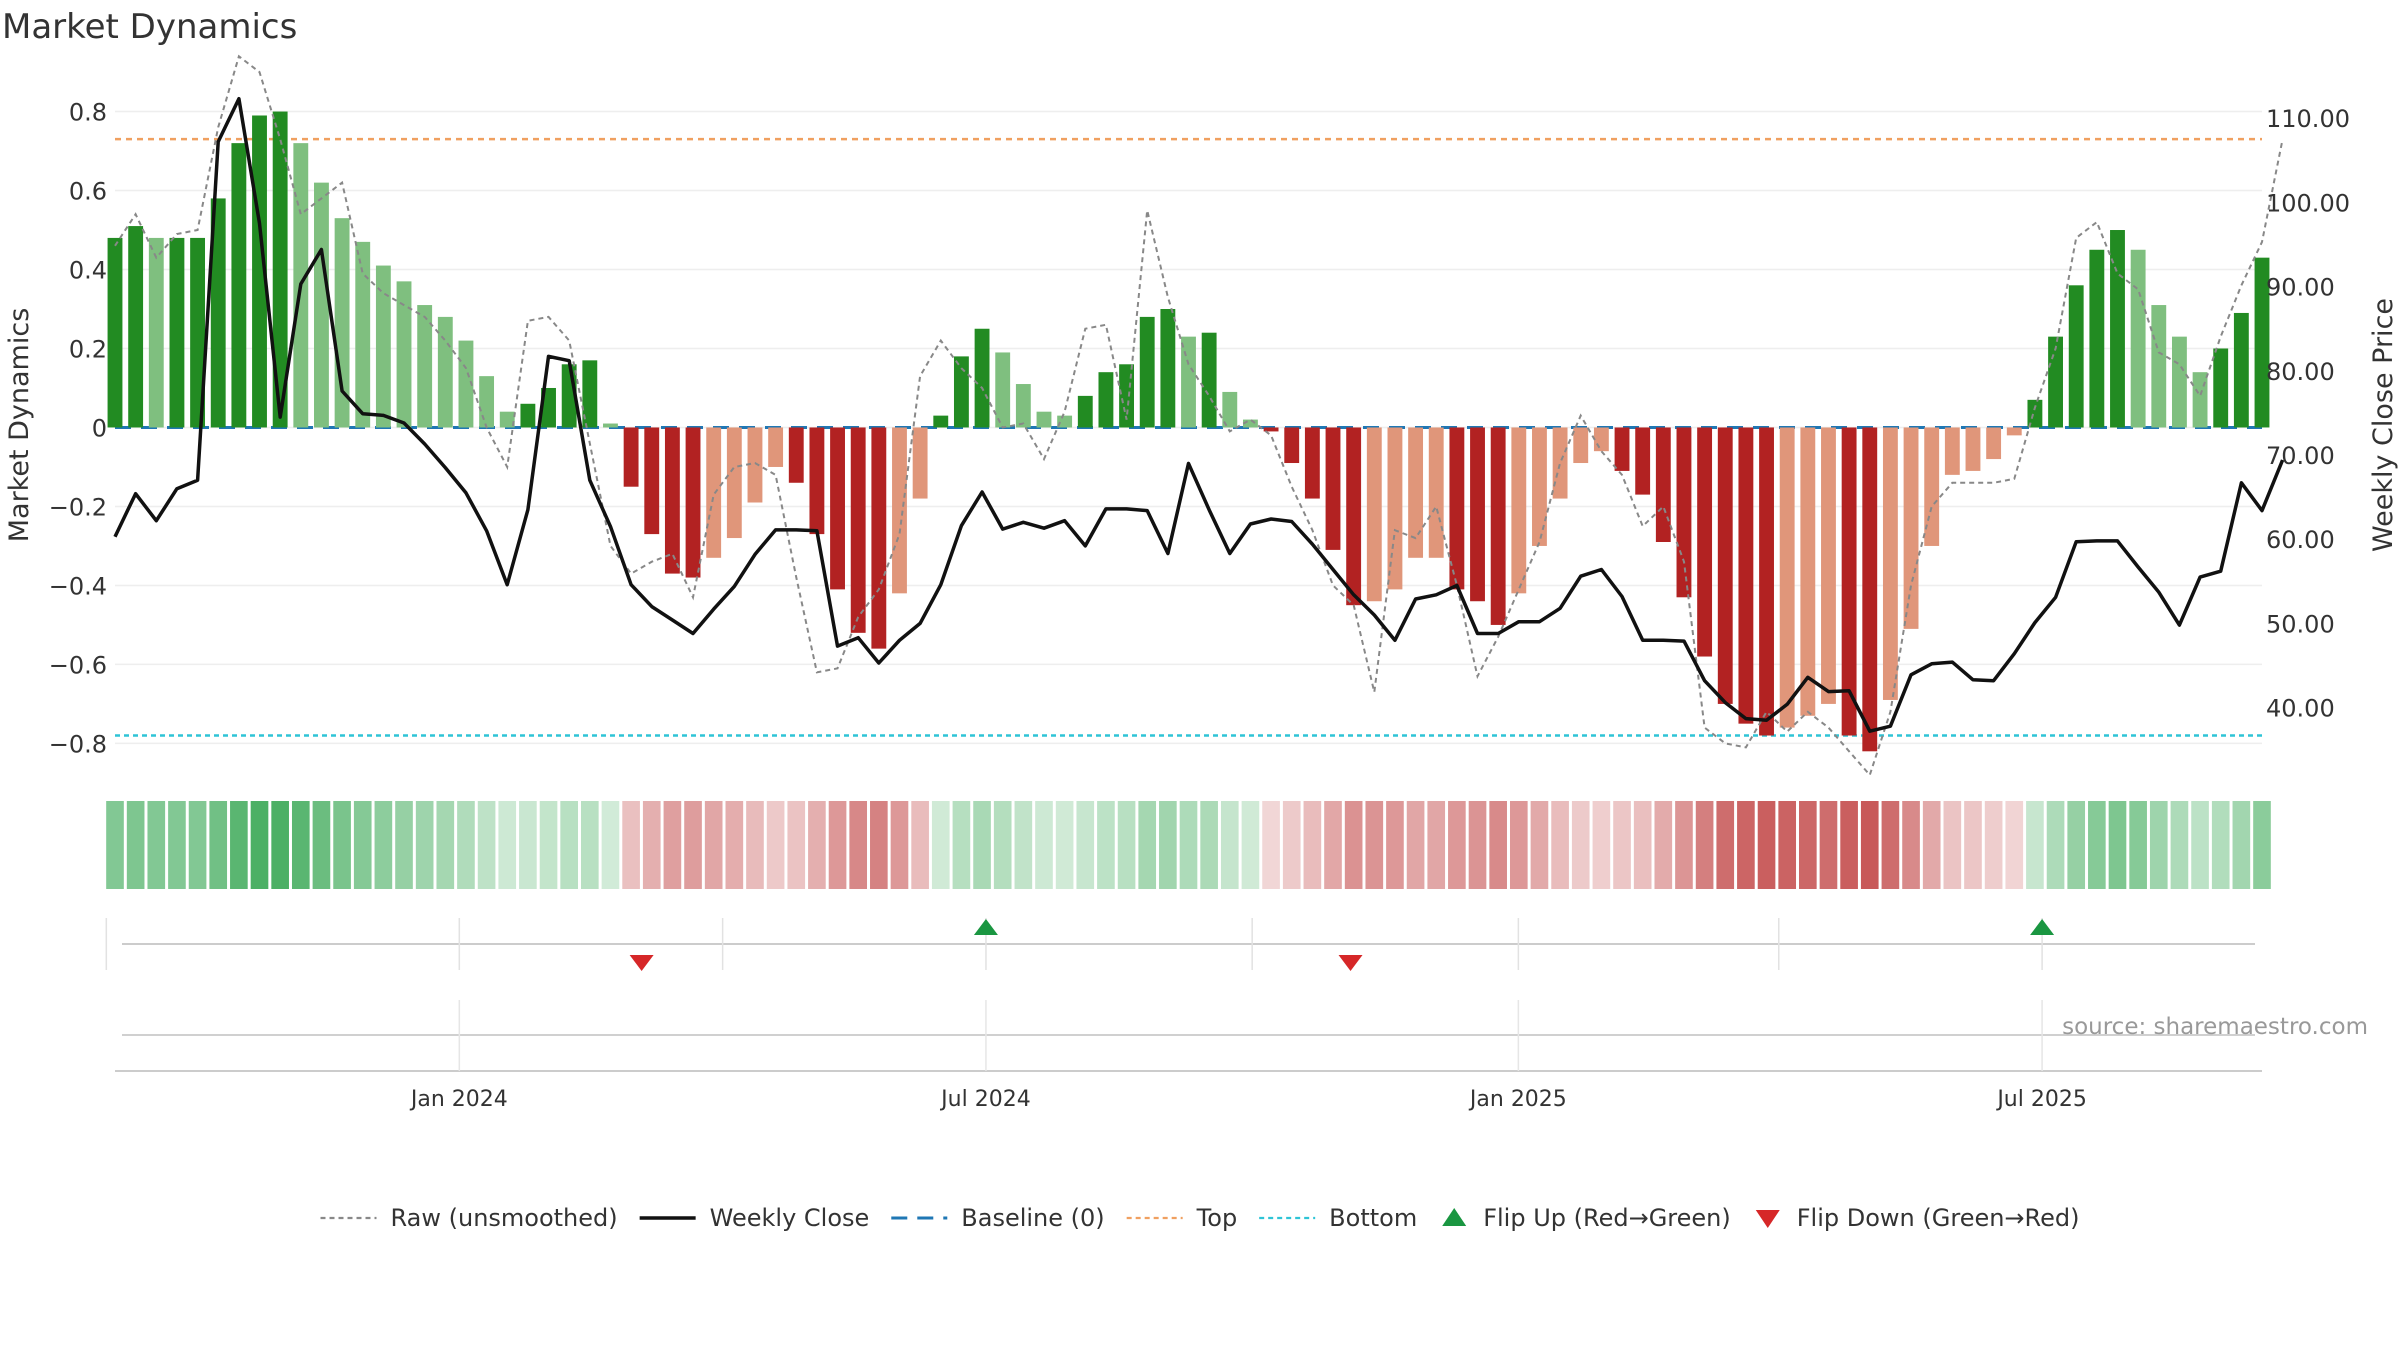 This screenshot has height=1350, width=2400. What do you see at coordinates (2300, 709) in the screenshot?
I see `y2-tick-label: 40.00` at bounding box center [2300, 709].